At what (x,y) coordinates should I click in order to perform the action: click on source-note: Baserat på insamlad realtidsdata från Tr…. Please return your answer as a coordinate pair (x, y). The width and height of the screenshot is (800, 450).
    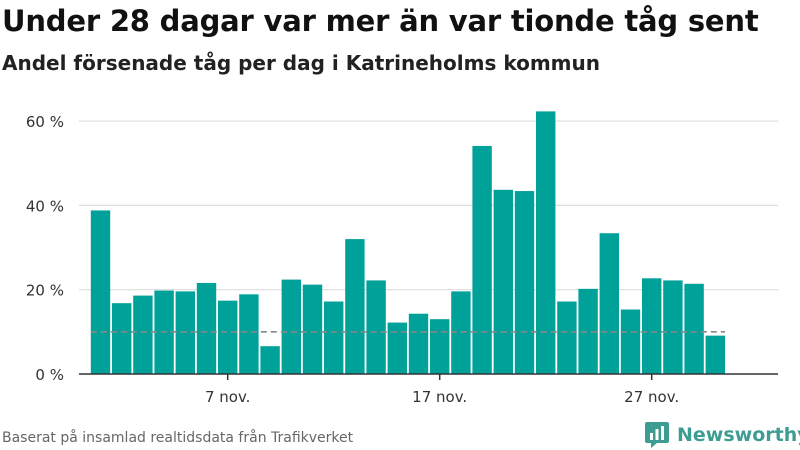
    Looking at the image, I should click on (178, 438).